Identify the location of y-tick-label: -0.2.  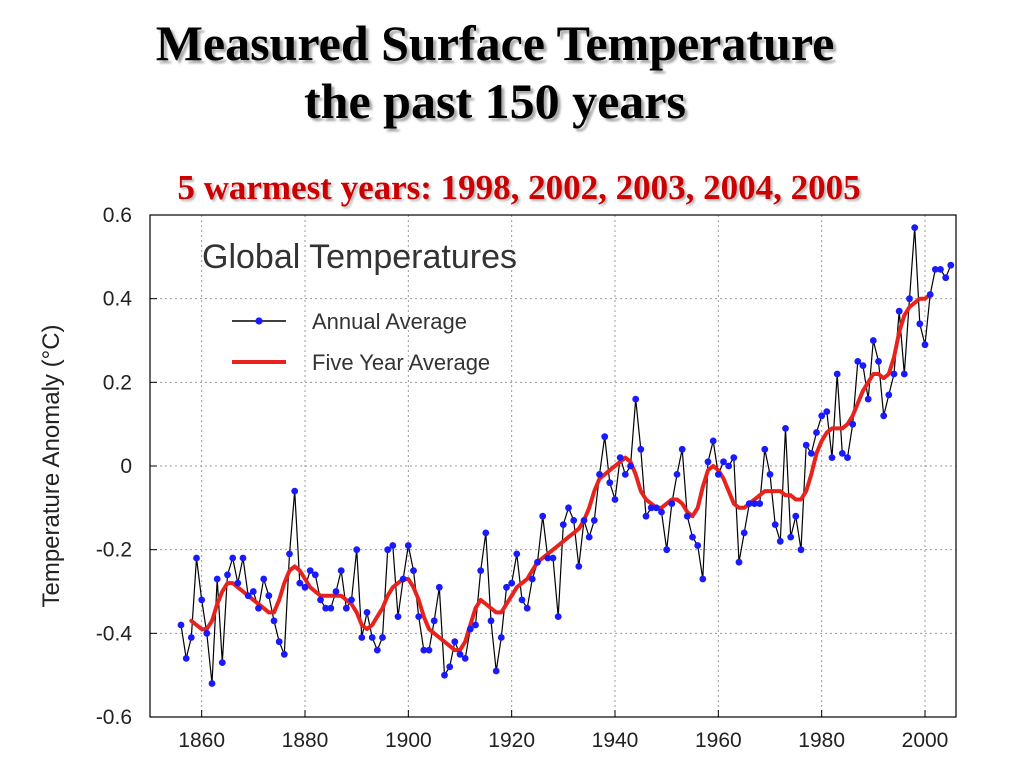
(114, 550).